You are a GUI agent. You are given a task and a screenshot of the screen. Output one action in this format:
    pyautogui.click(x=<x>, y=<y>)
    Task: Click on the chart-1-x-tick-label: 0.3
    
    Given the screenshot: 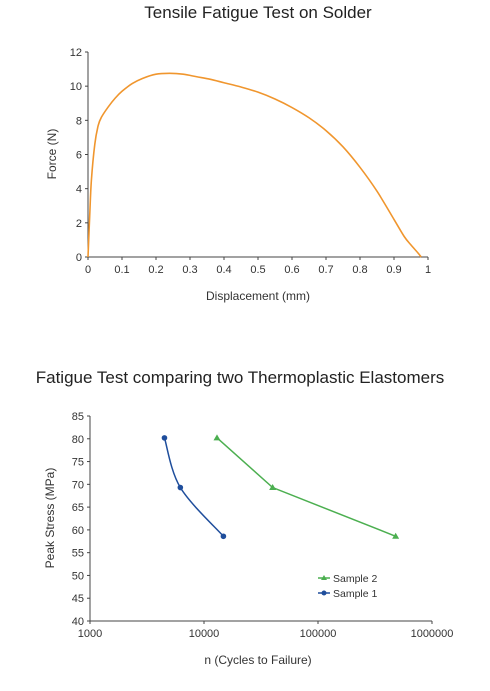 What is the action you would take?
    pyautogui.click(x=189, y=270)
    